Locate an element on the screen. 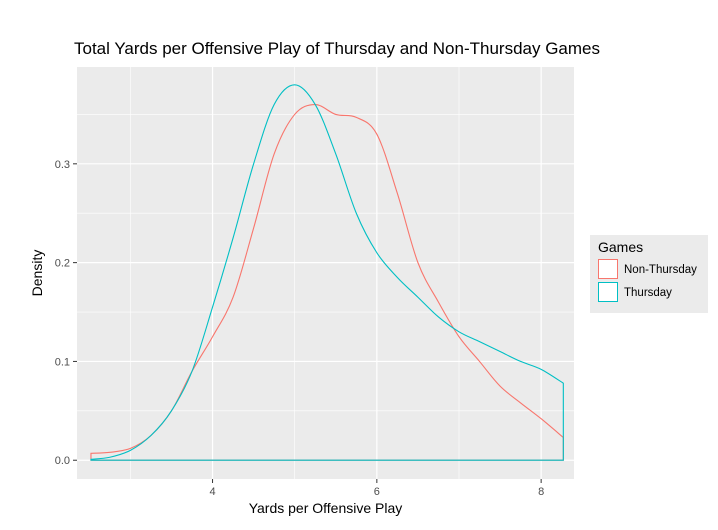 This screenshot has height=530, width=718. legend-title: Games is located at coordinates (620, 247).